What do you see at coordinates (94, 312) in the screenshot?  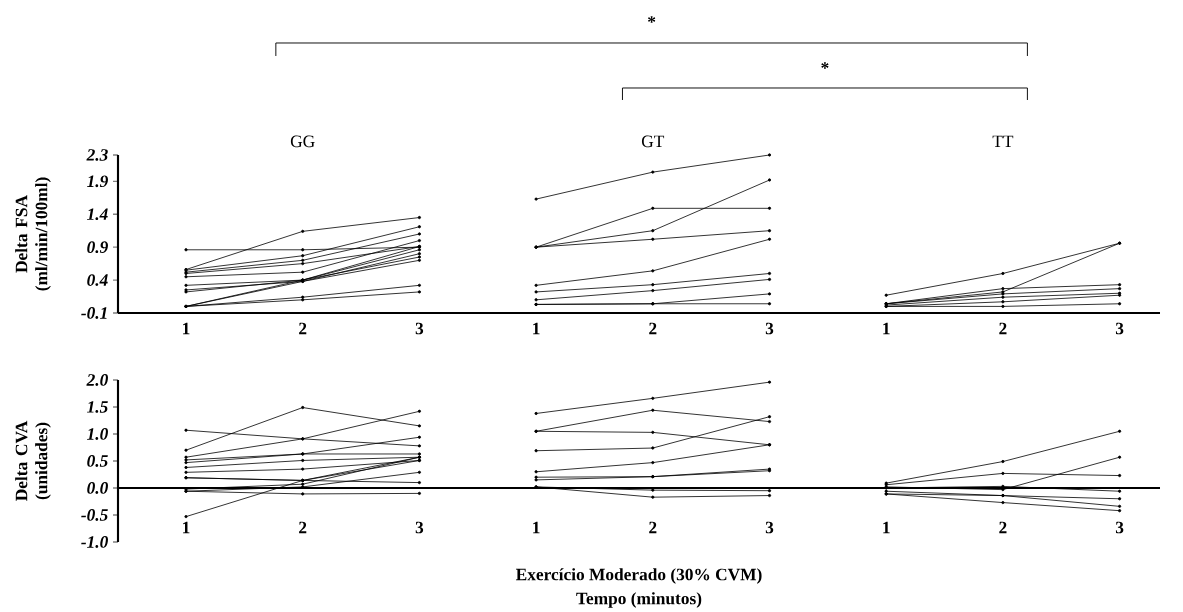 I see `y-tick-label: -0.1` at bounding box center [94, 312].